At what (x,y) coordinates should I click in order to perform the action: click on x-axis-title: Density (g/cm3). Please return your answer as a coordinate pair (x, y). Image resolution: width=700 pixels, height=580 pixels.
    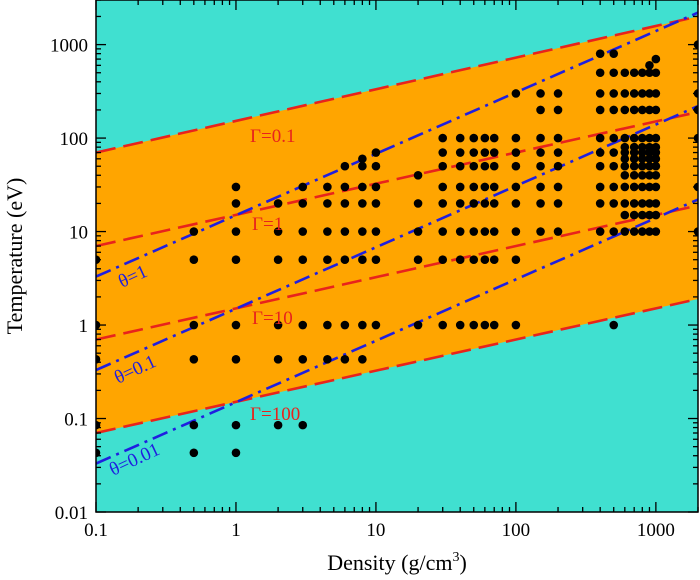
    Looking at the image, I should click on (397, 562).